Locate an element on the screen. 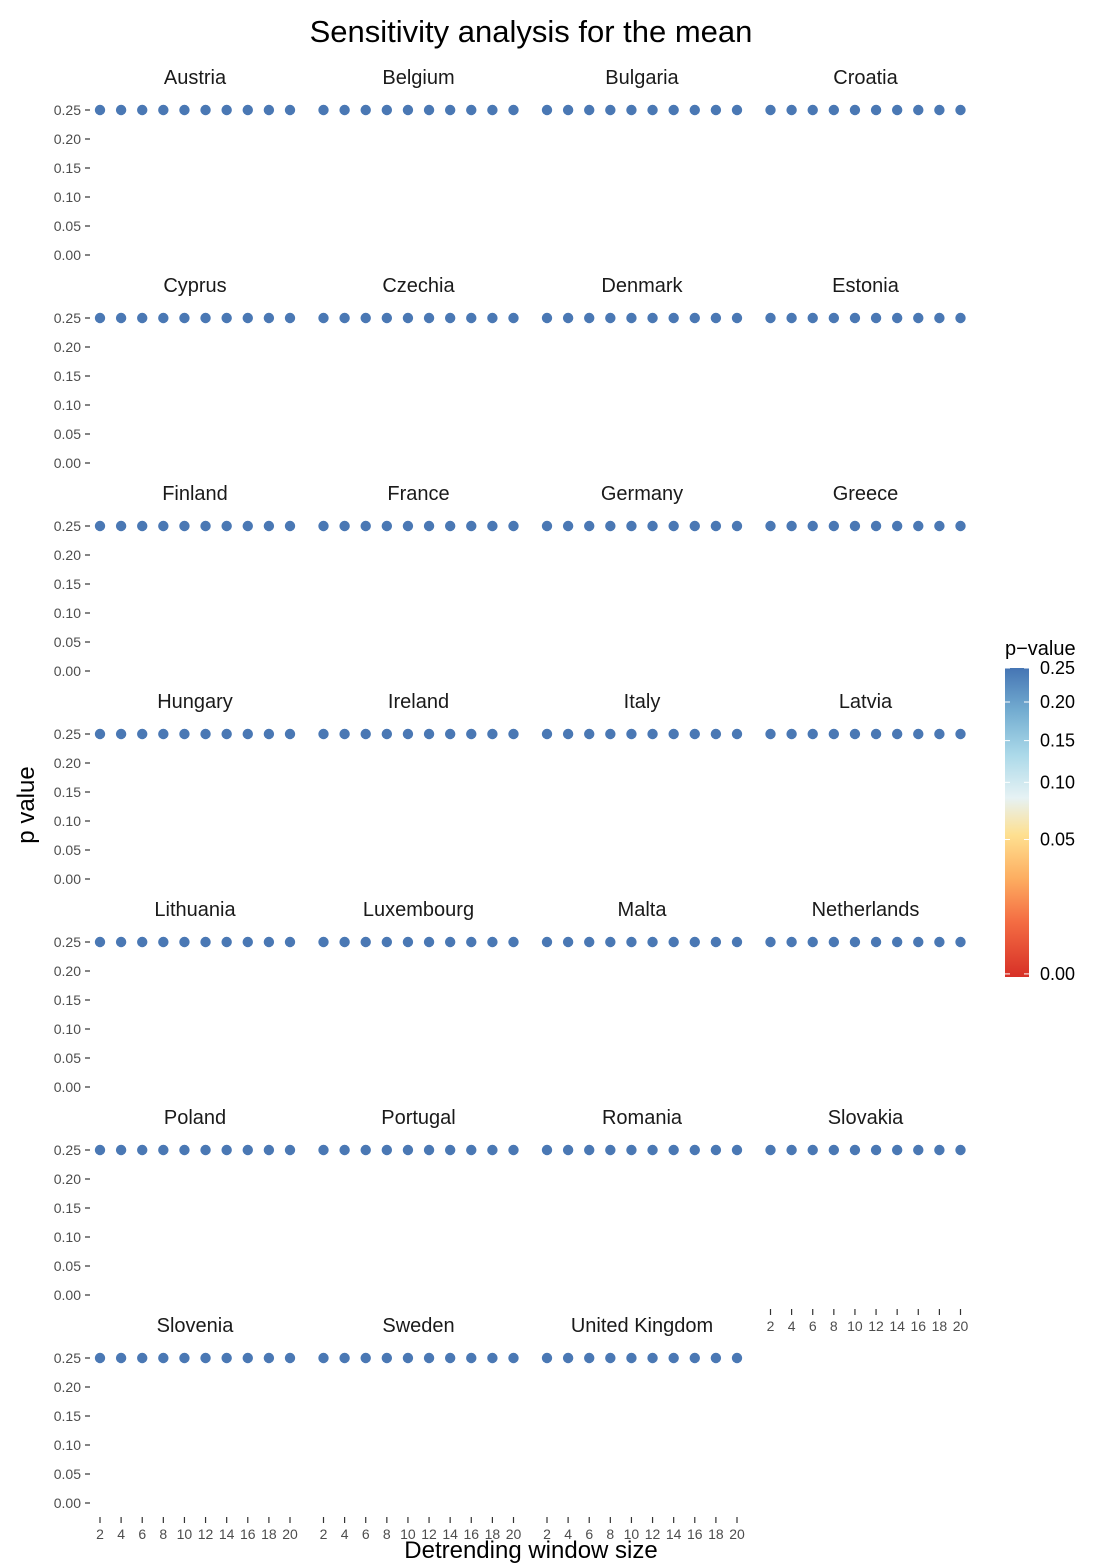 The image size is (1093, 1564). legend-tick-label: 0.00 is located at coordinates (1057, 974).